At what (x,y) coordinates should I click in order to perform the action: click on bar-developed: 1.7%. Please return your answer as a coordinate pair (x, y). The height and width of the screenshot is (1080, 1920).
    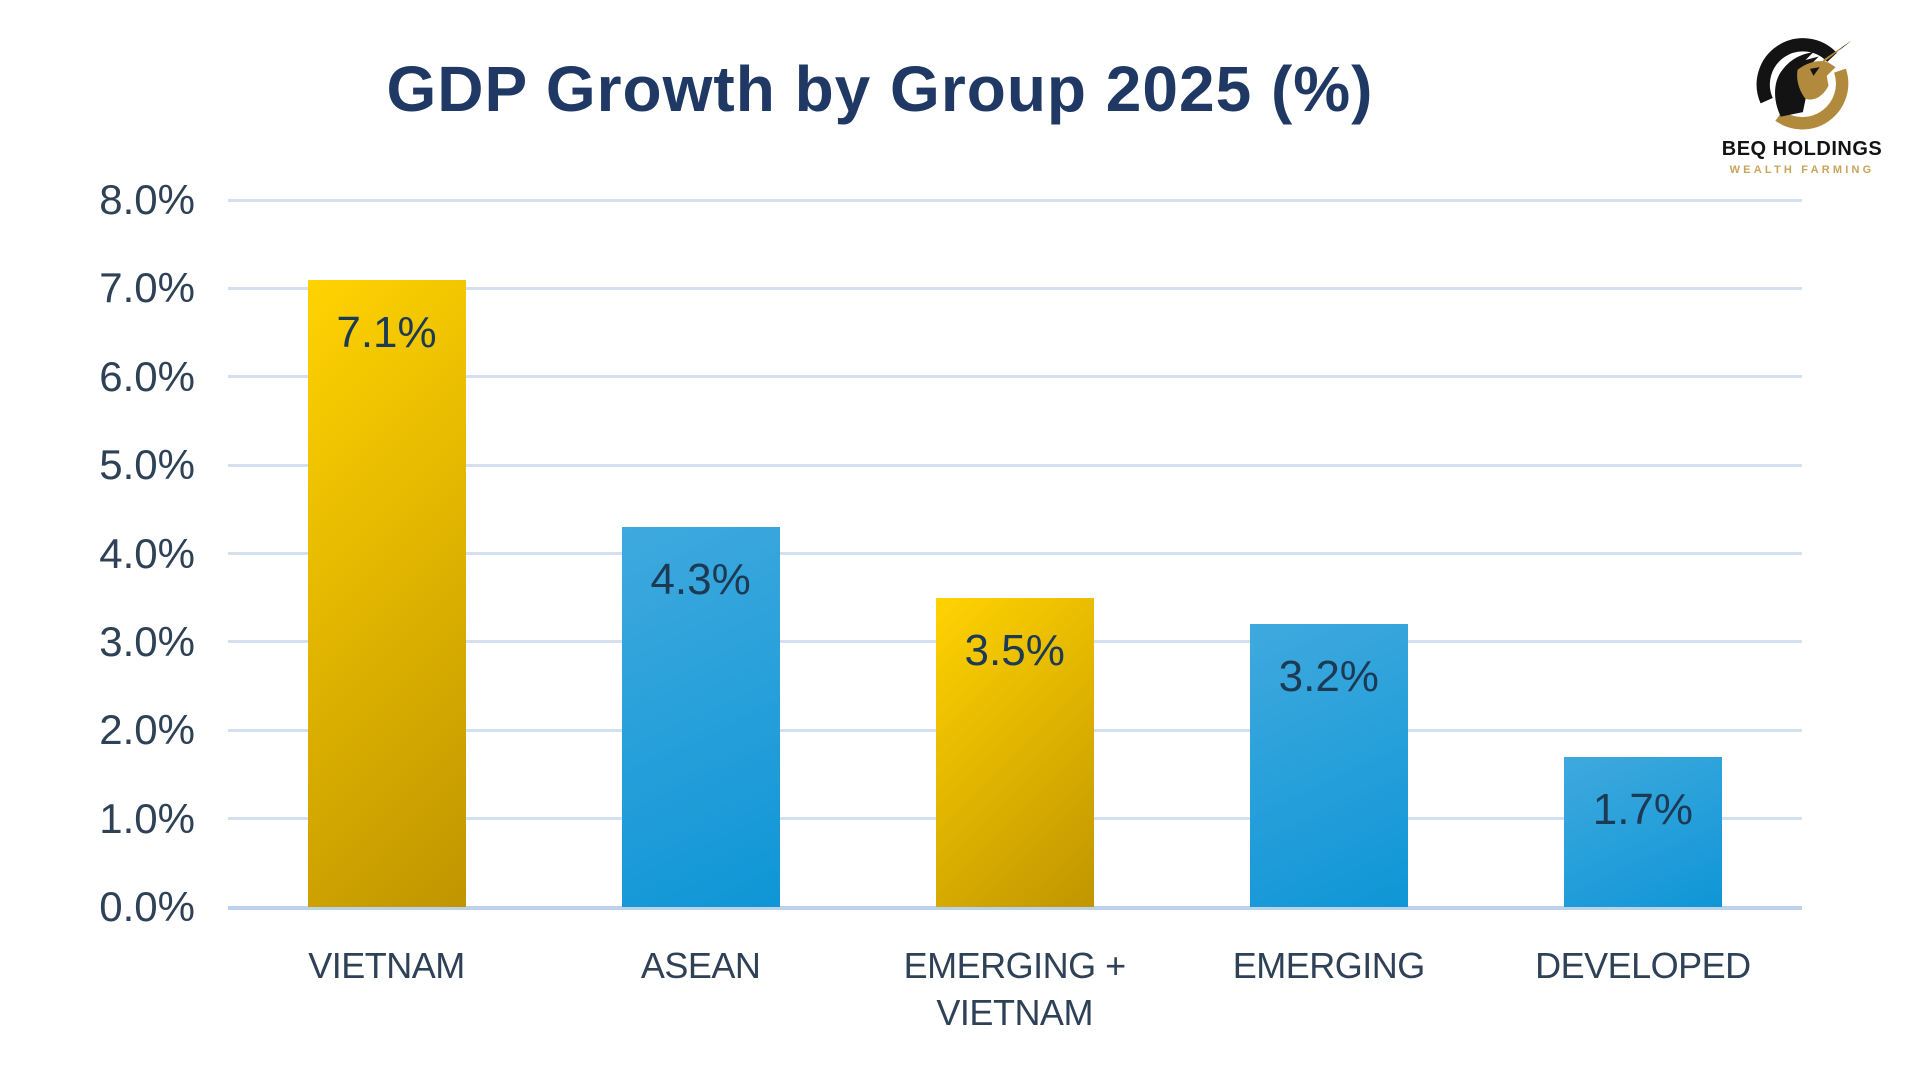
    Looking at the image, I should click on (1642, 831).